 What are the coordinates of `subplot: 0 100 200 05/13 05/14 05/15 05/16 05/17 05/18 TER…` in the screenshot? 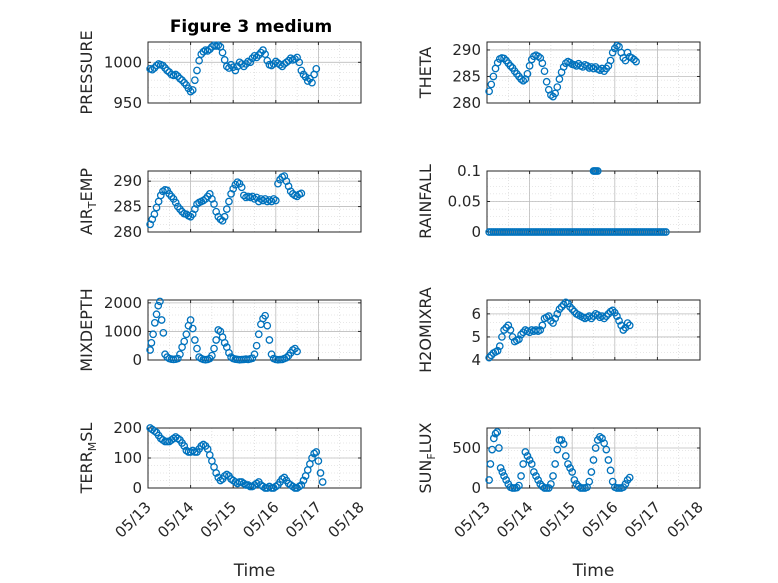 It's located at (222, 500).